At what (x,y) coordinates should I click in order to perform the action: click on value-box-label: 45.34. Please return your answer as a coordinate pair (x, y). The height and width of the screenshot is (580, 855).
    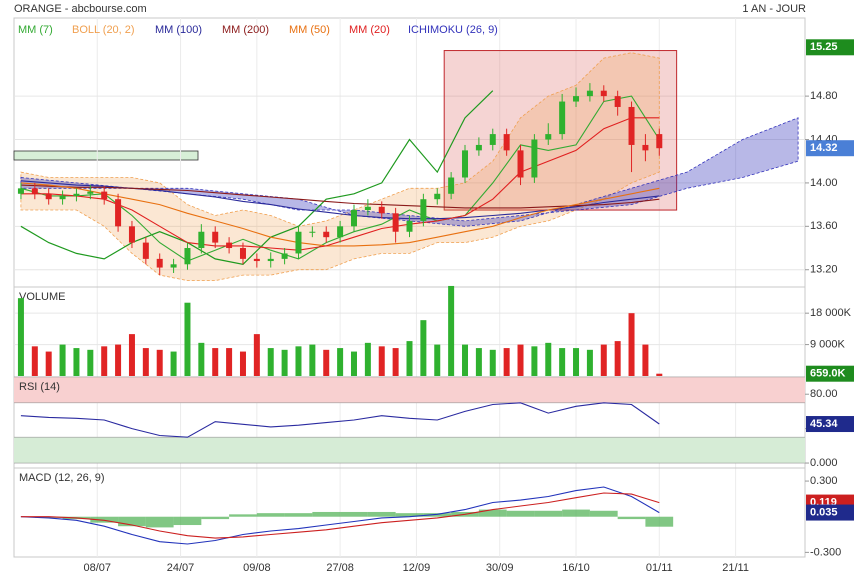
    Looking at the image, I should click on (824, 424).